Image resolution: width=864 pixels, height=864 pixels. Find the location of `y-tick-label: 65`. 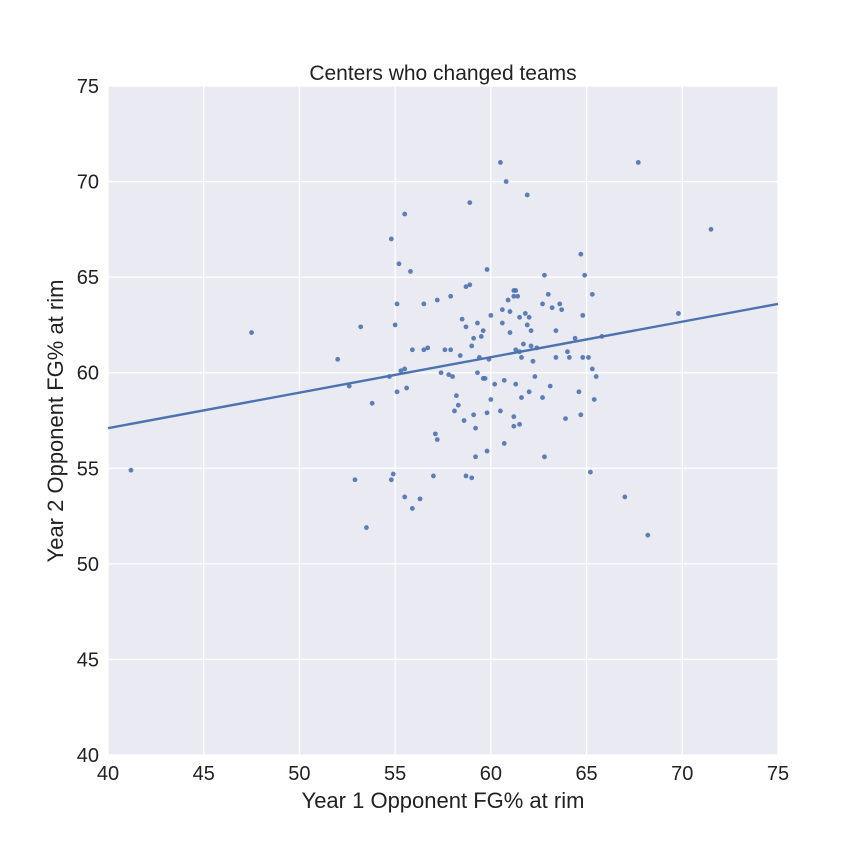

y-tick-label: 65 is located at coordinates (88, 278).